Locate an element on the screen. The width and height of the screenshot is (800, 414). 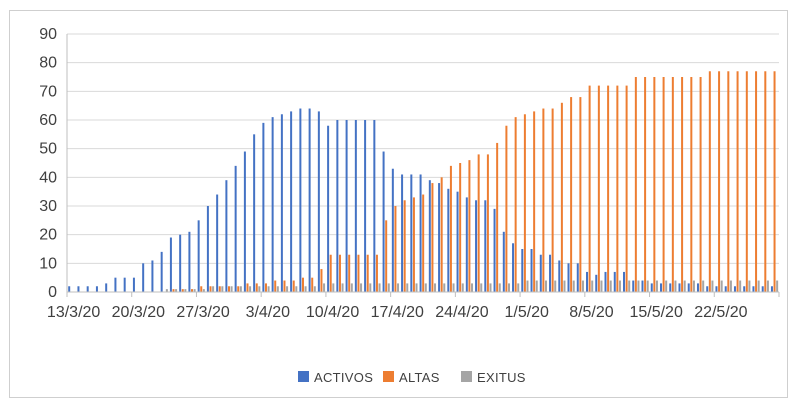
svg-text: 60 is located at coordinates (48, 120).